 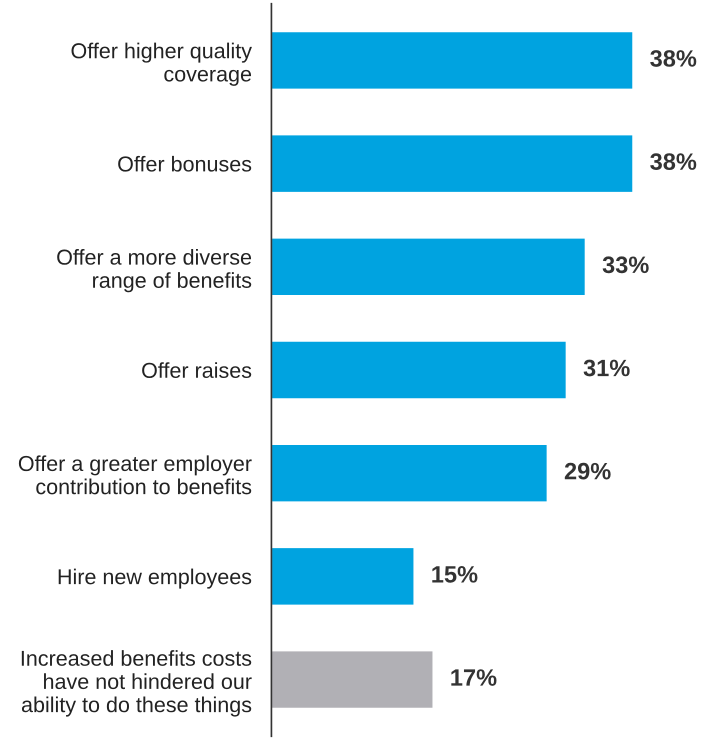 I want to click on y-tick-label: Increased benefits costs have not hindered our ability to do these things, so click(x=137, y=683).